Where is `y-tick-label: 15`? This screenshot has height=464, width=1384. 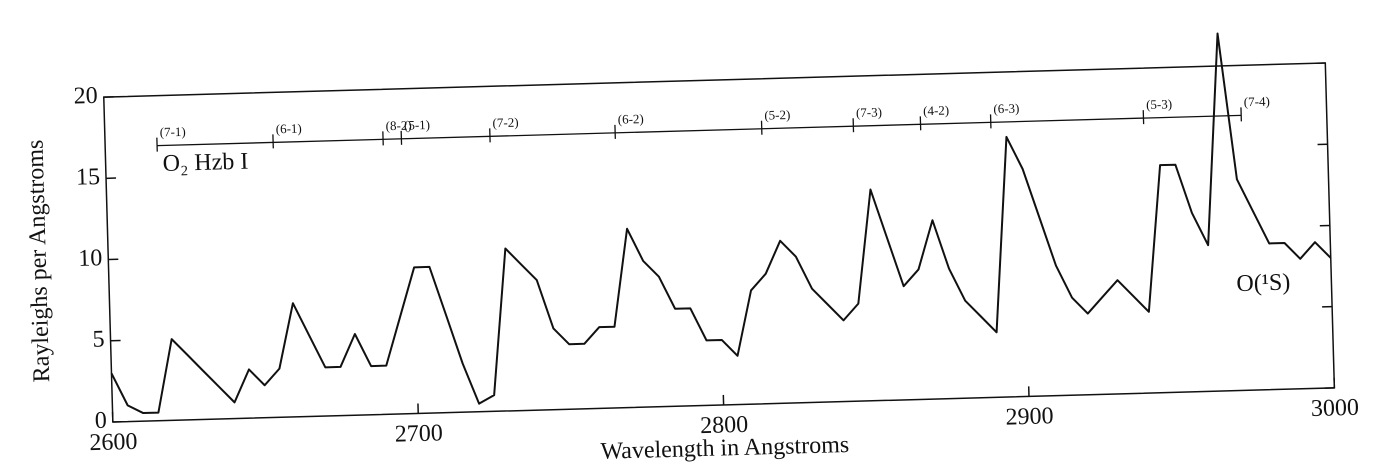 y-tick-label: 15 is located at coordinates (88, 177).